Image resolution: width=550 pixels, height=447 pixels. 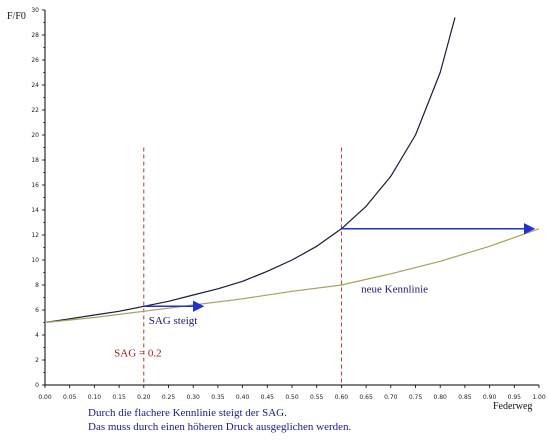 I want to click on y-axis-title: F/F0, so click(x=16, y=16).